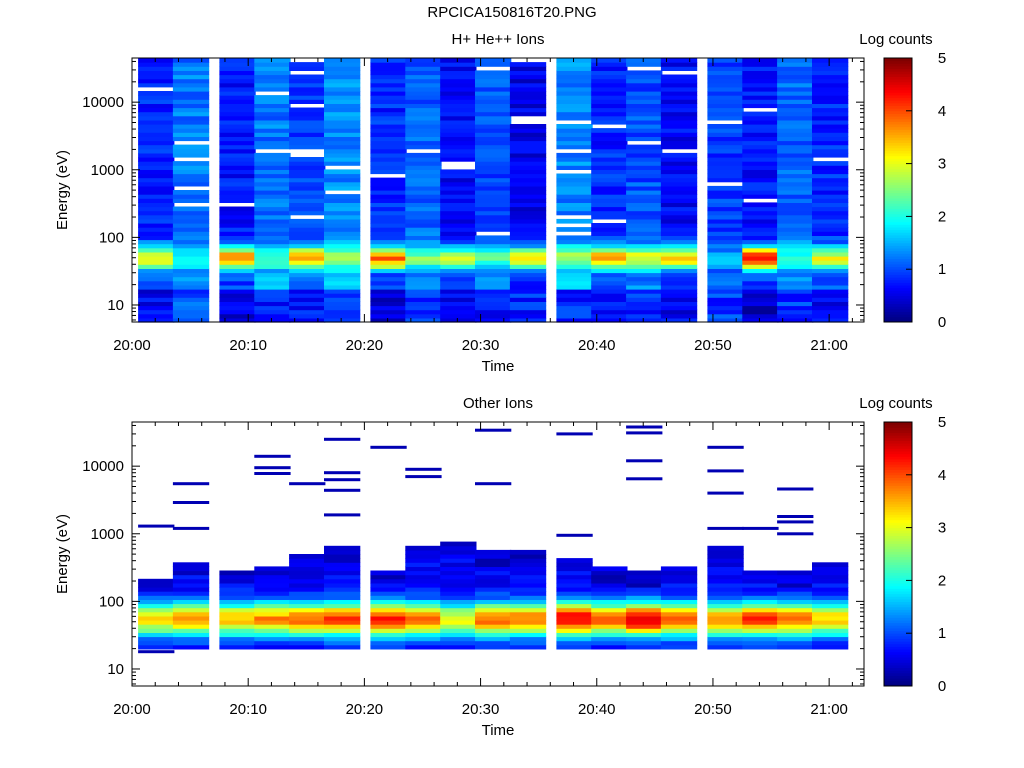 The height and width of the screenshot is (768, 1024). What do you see at coordinates (942, 528) in the screenshot?
I see `colorbar-tick-label: 3` at bounding box center [942, 528].